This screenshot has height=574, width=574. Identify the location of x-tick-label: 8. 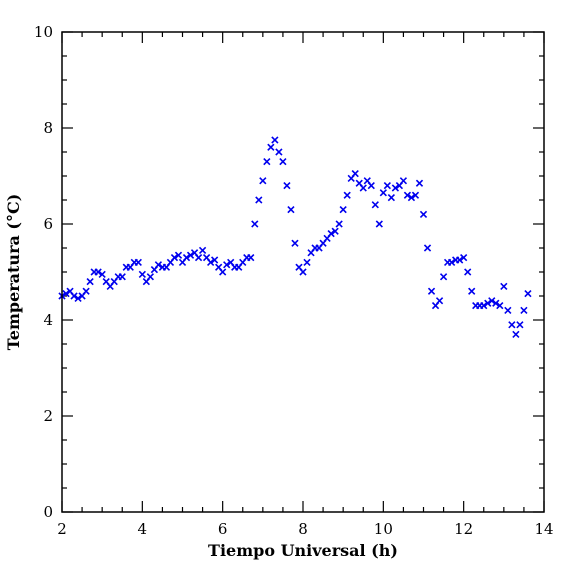
(303, 529).